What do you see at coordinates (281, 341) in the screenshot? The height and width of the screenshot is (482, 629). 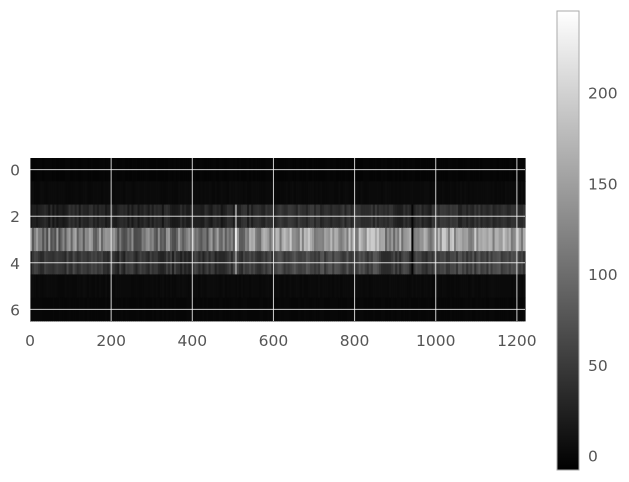 I see `x-axis-ticks: 0 200 400 600 800 1000 1200` at bounding box center [281, 341].